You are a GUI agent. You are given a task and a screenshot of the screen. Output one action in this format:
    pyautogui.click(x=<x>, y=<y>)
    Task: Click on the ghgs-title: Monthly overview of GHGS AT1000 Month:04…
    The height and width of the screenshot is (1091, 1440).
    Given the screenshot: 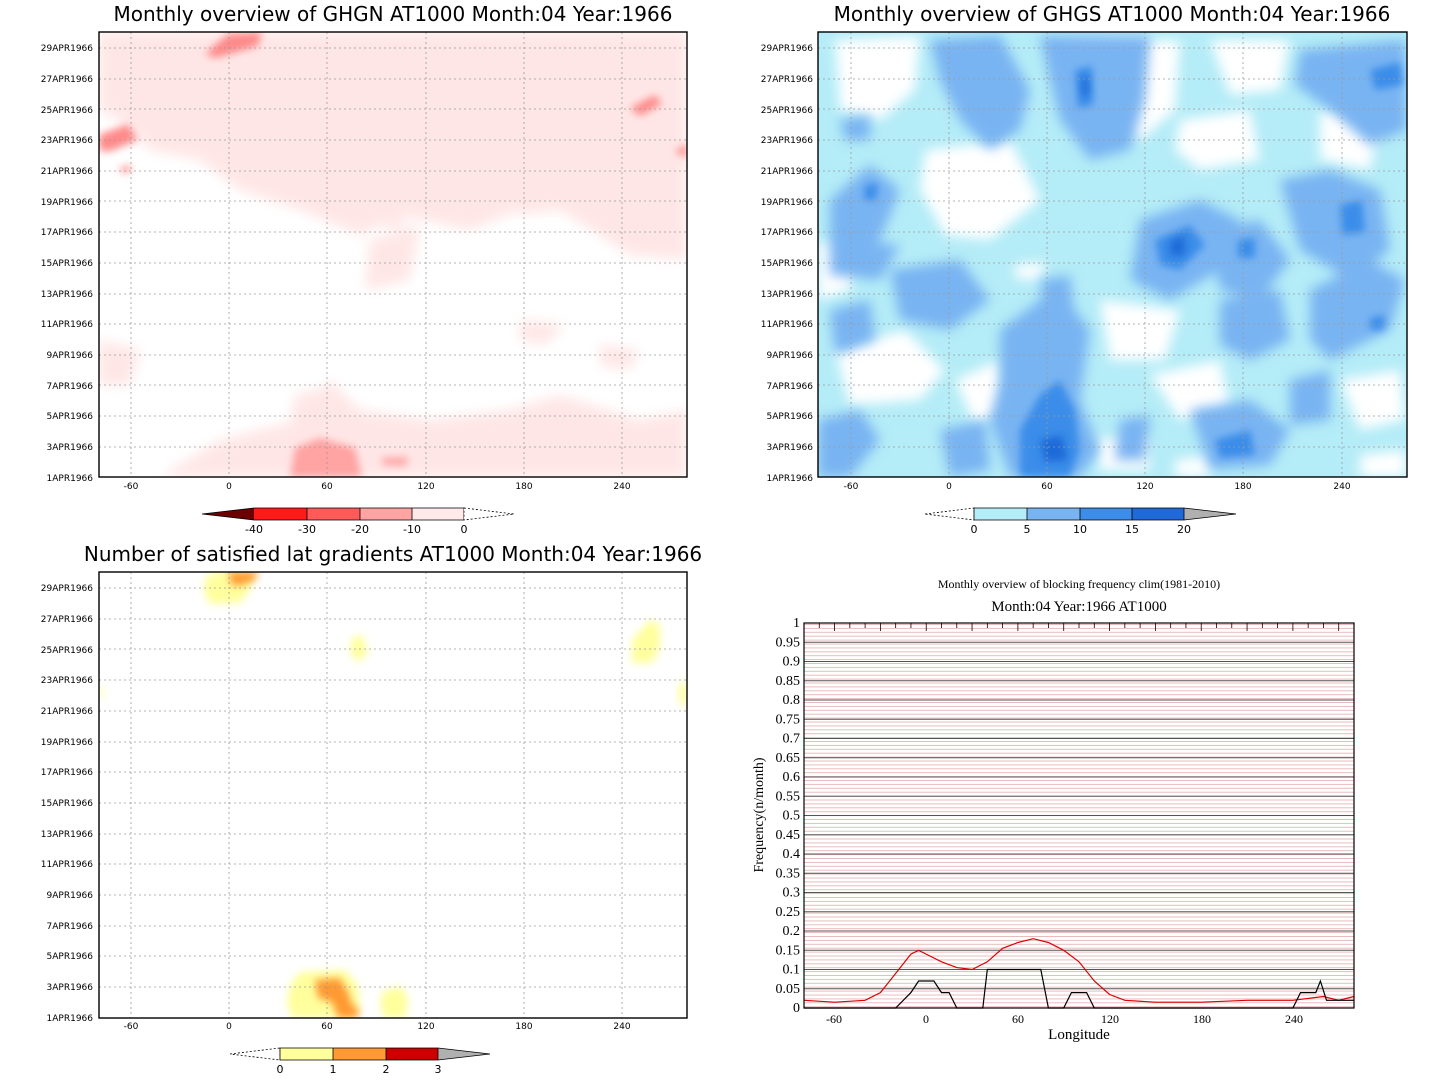 What is the action you would take?
    pyautogui.click(x=1112, y=14)
    